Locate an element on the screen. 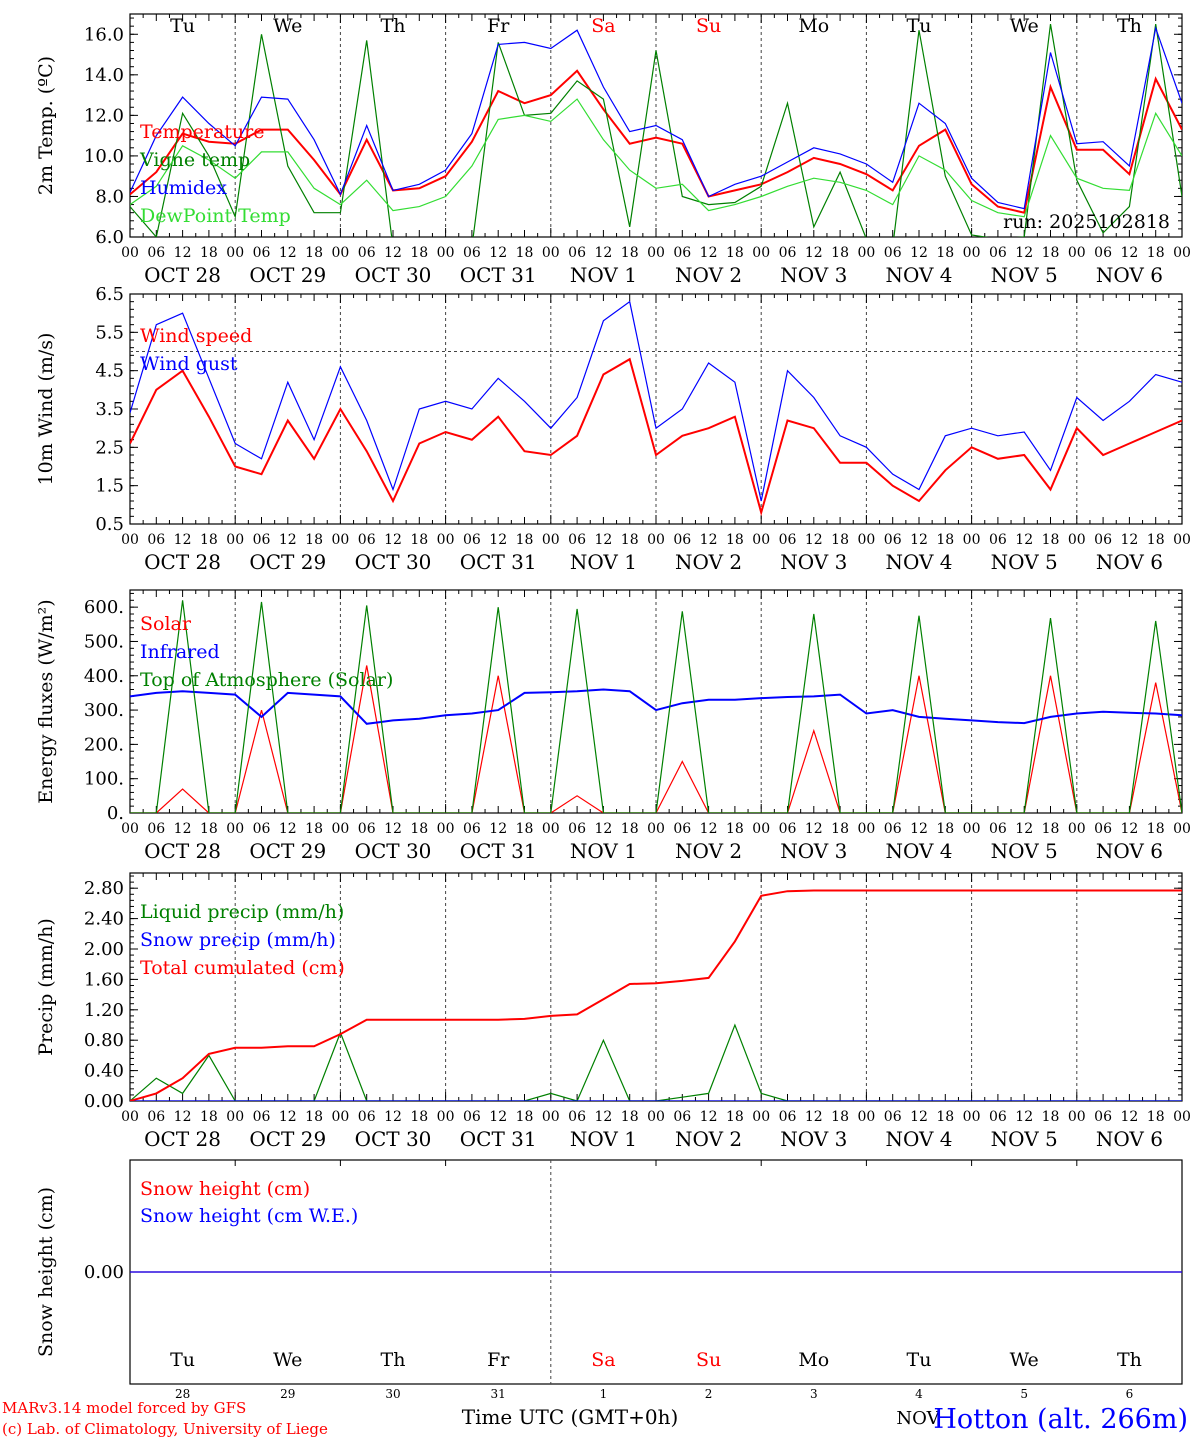 The height and width of the screenshot is (1440, 1194). y-axis-label: 2m Temp. (ºC) is located at coordinates (46, 125).